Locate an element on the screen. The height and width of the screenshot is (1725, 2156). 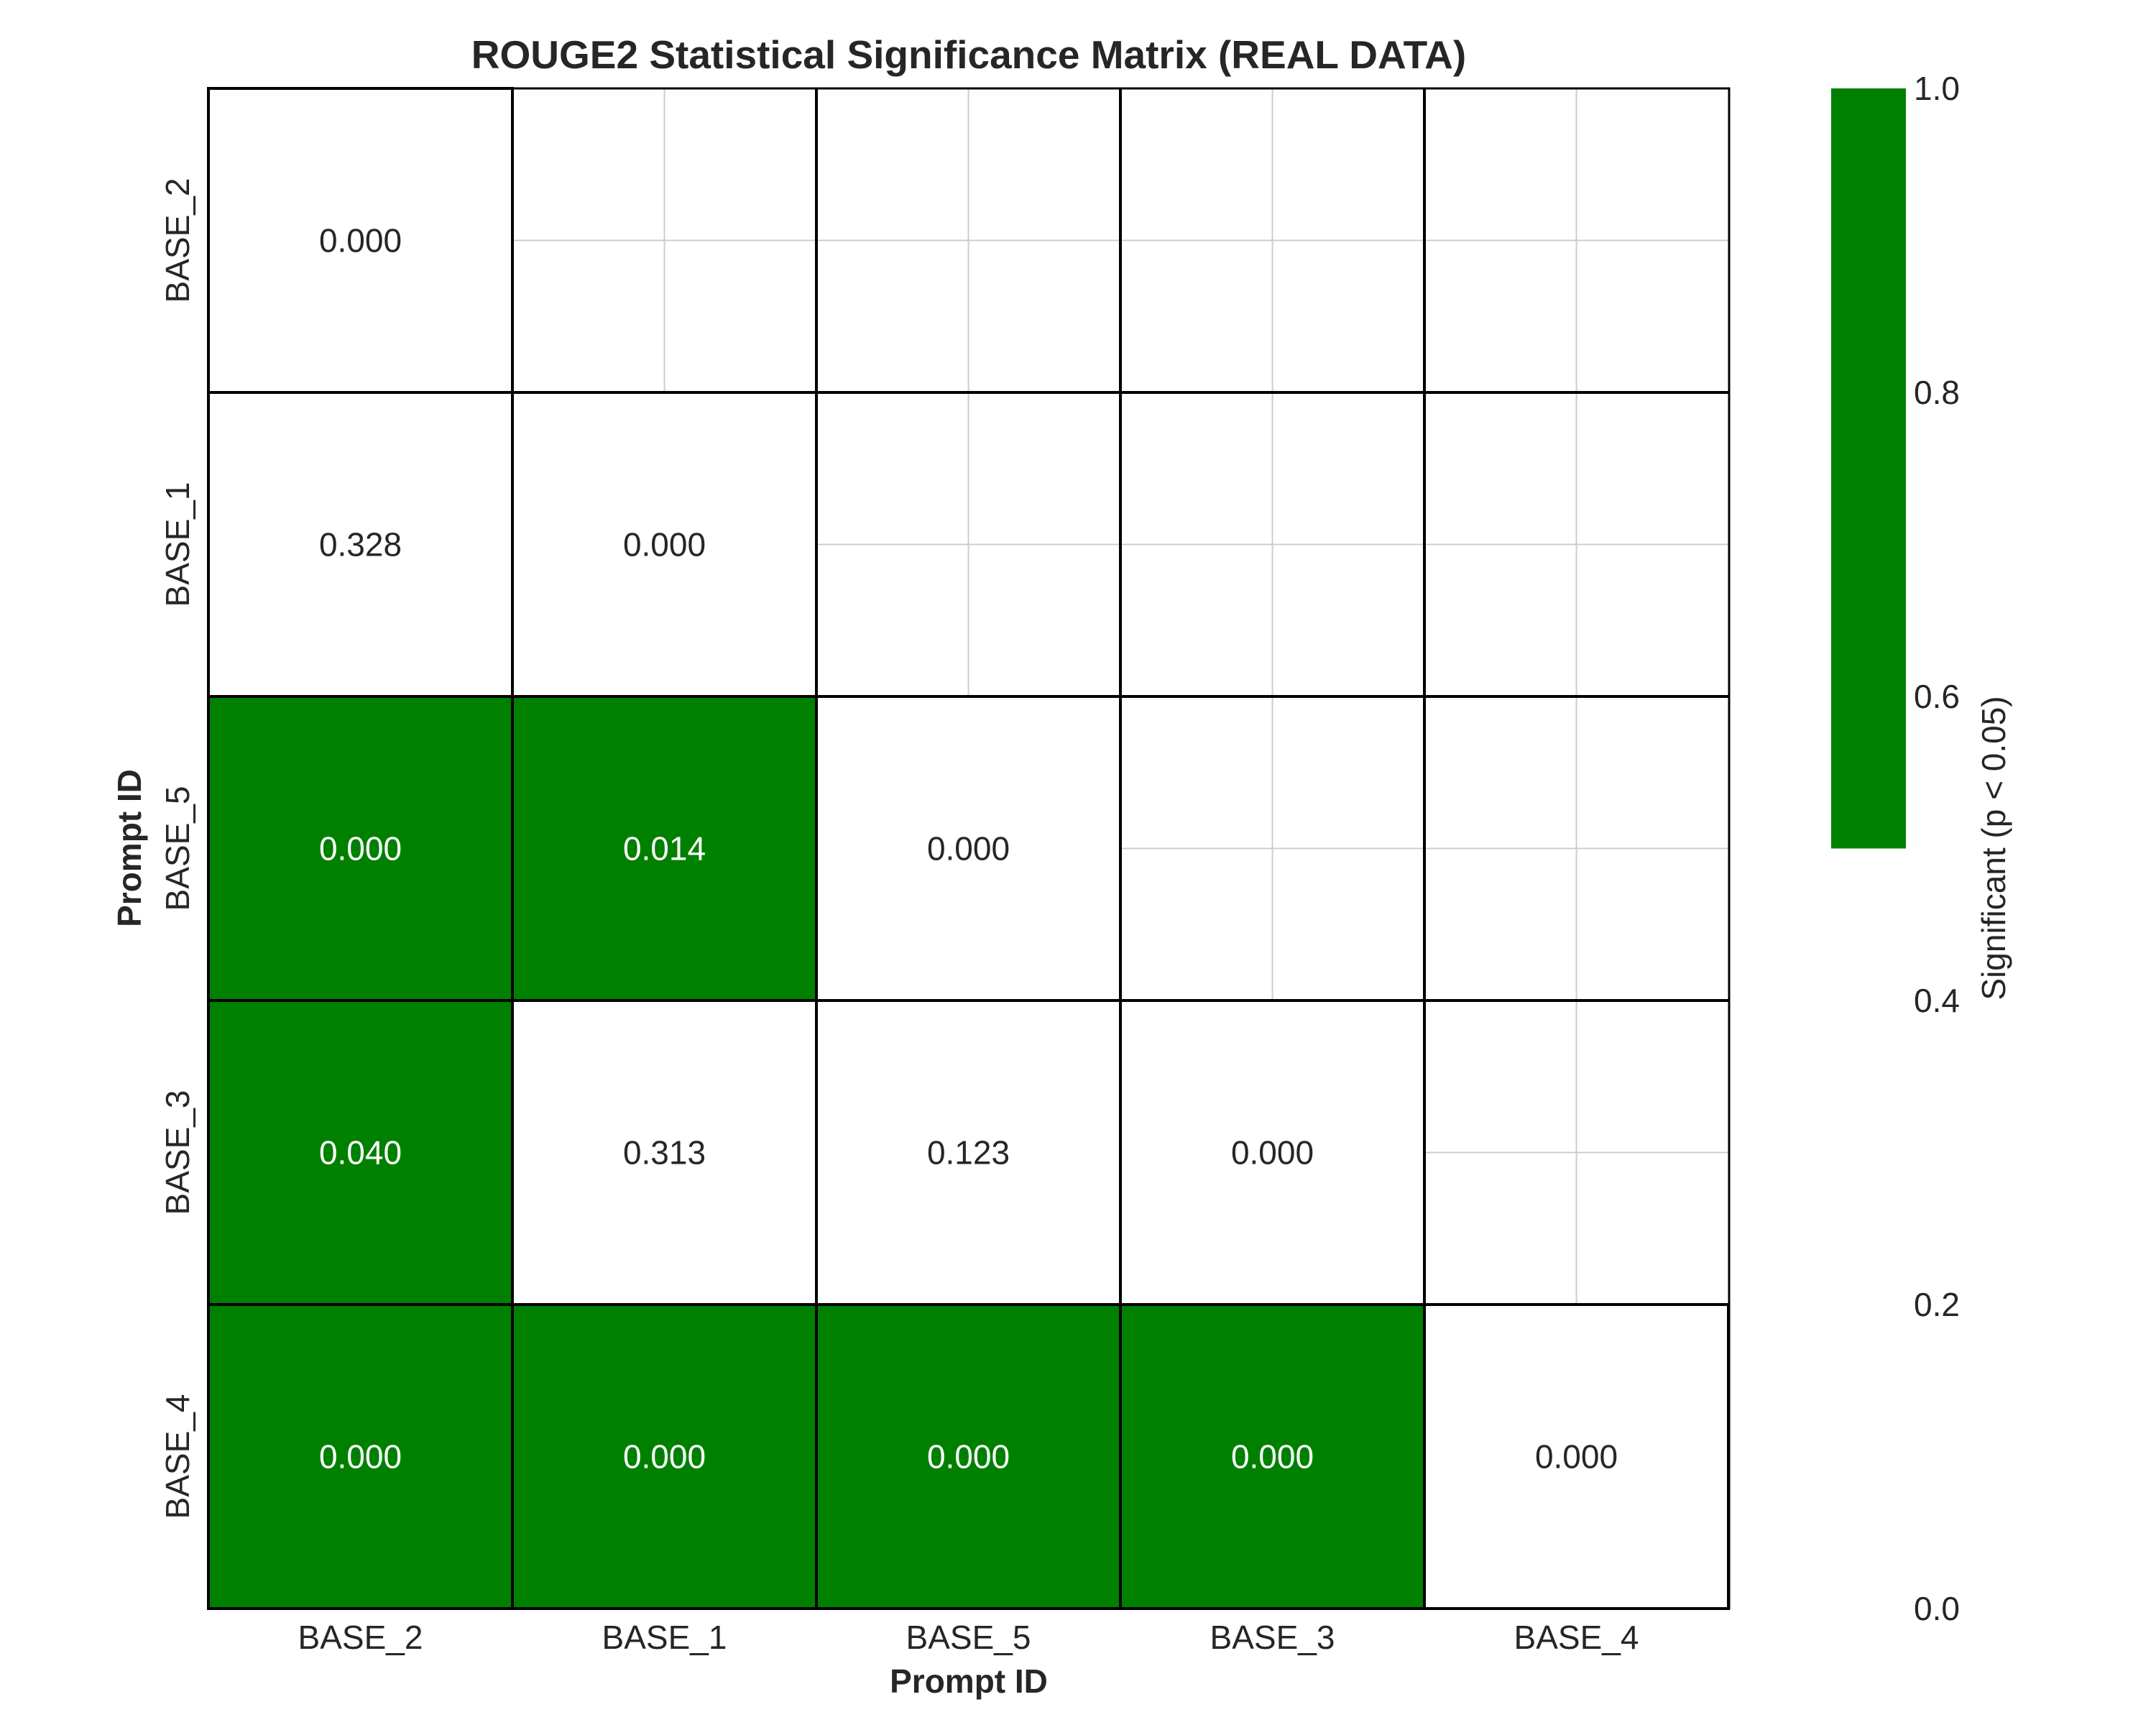
x-tick-label: BASE_2 is located at coordinates (361, 1637).